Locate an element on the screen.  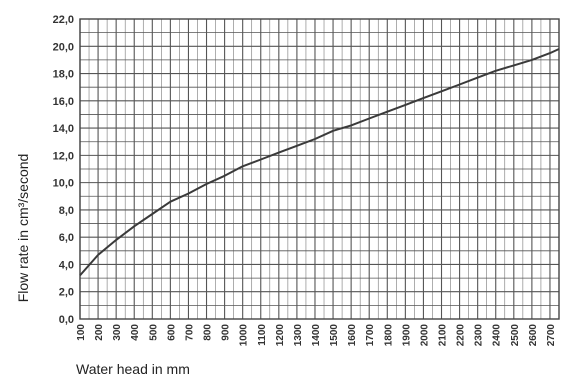
x-tick-label: 100 is located at coordinates (81, 332).